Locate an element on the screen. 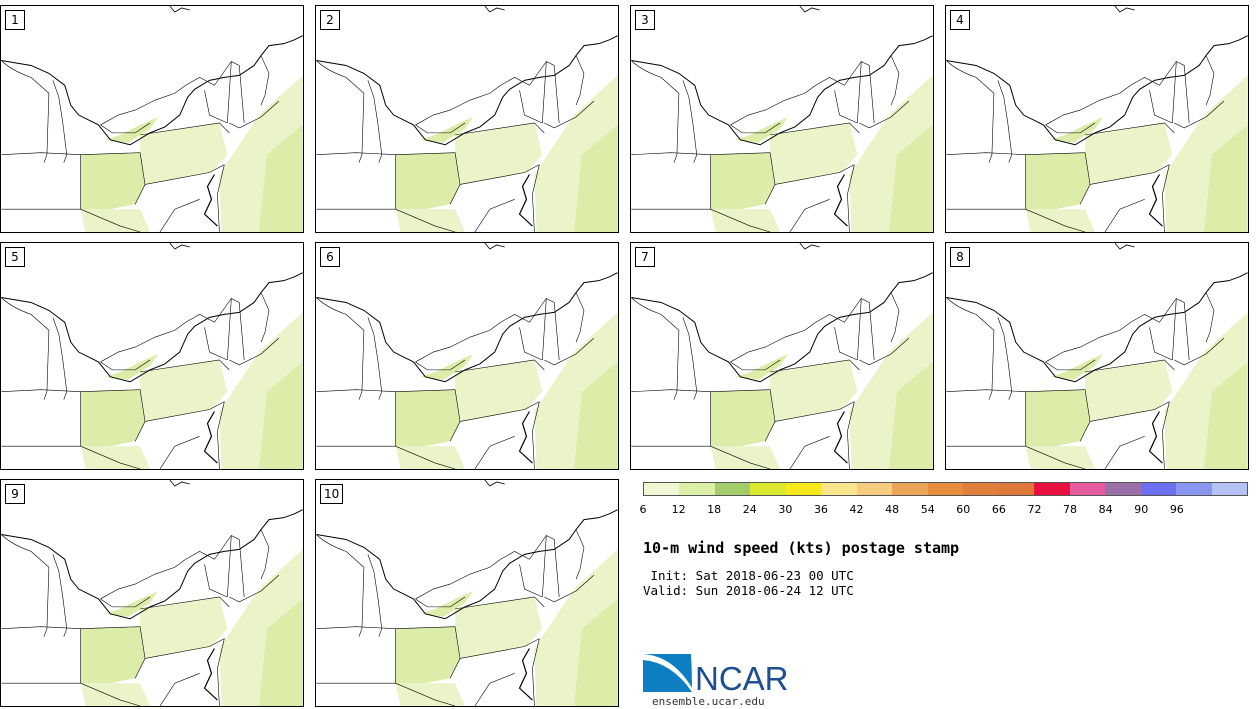 The width and height of the screenshot is (1260, 709). panel-number: 4 is located at coordinates (960, 20).